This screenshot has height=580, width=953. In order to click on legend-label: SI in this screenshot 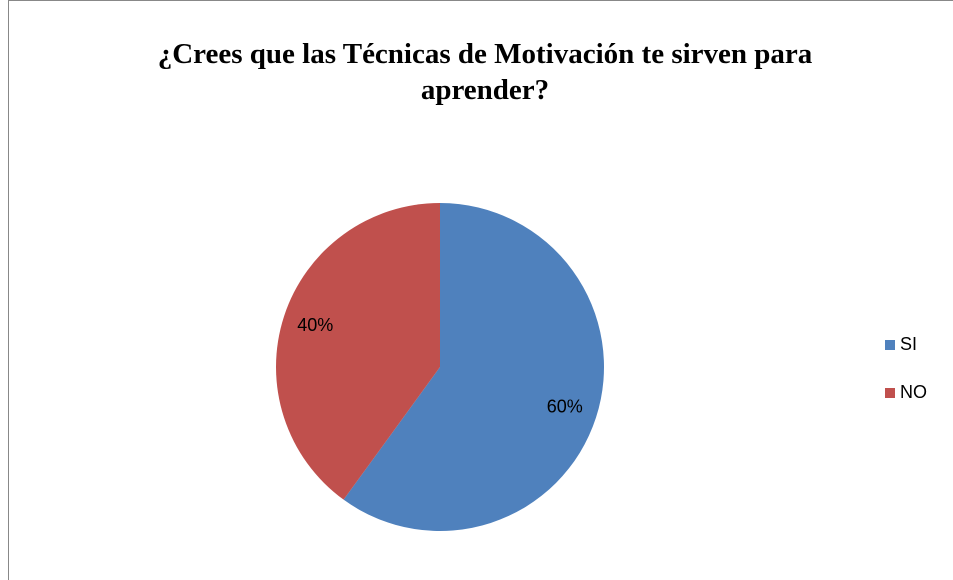, I will do `click(908, 344)`.